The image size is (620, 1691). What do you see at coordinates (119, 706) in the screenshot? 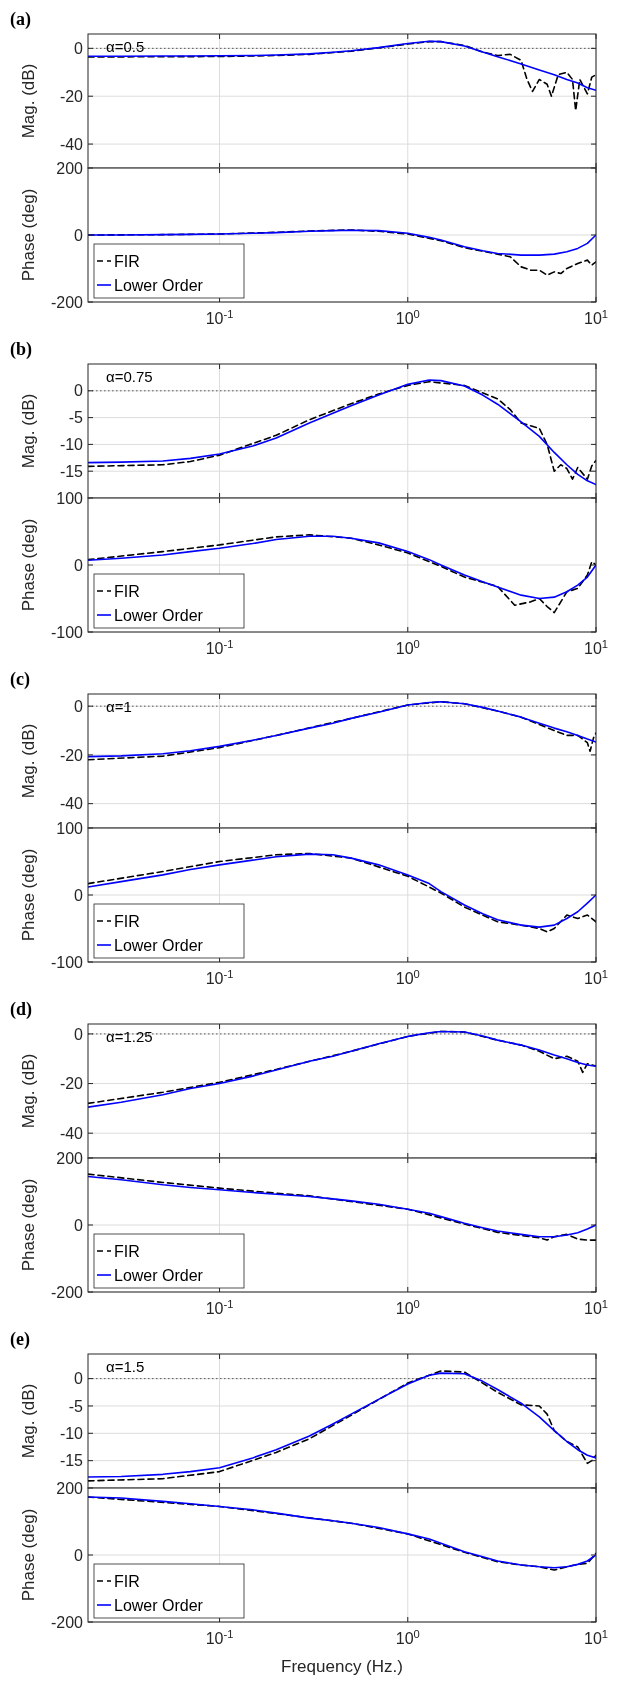
I see `annotation: α=1` at bounding box center [119, 706].